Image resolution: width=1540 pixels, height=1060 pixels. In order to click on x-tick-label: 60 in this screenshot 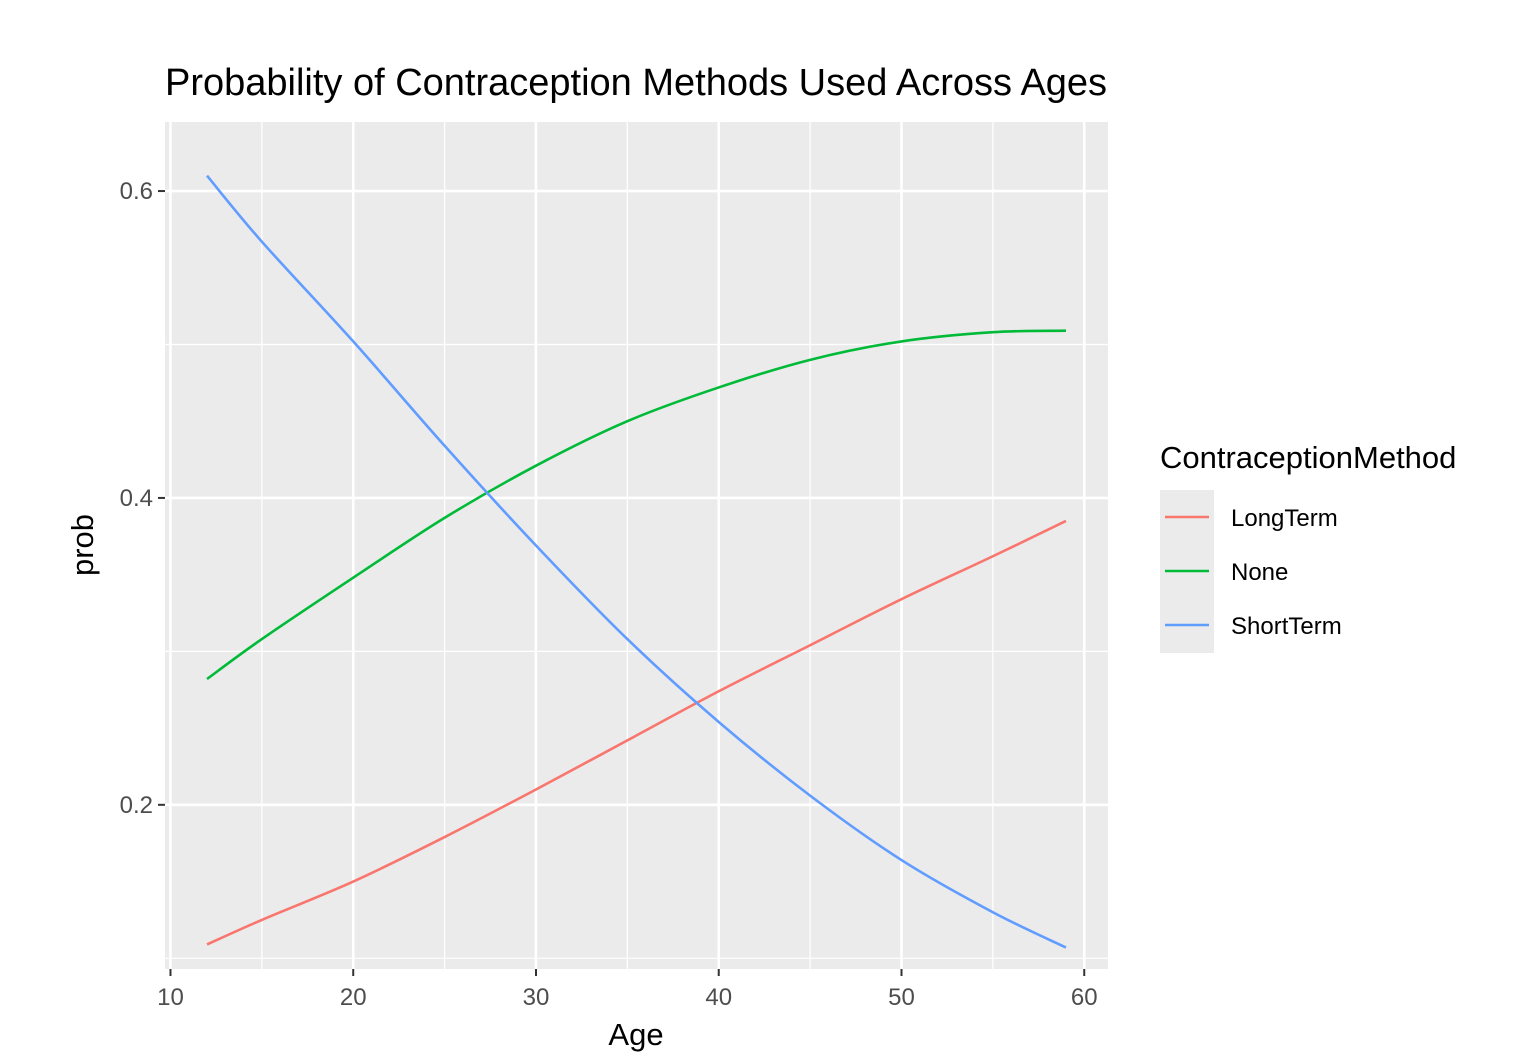, I will do `click(1084, 997)`.